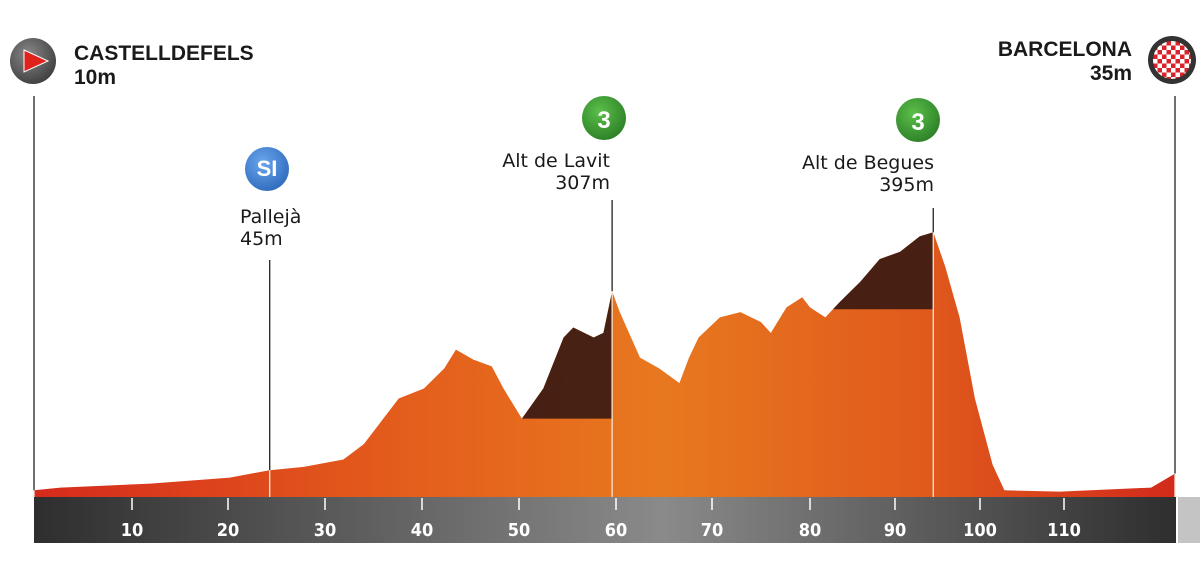 This screenshot has height=562, width=1200. I want to click on start-flag-icon, so click(33, 61).